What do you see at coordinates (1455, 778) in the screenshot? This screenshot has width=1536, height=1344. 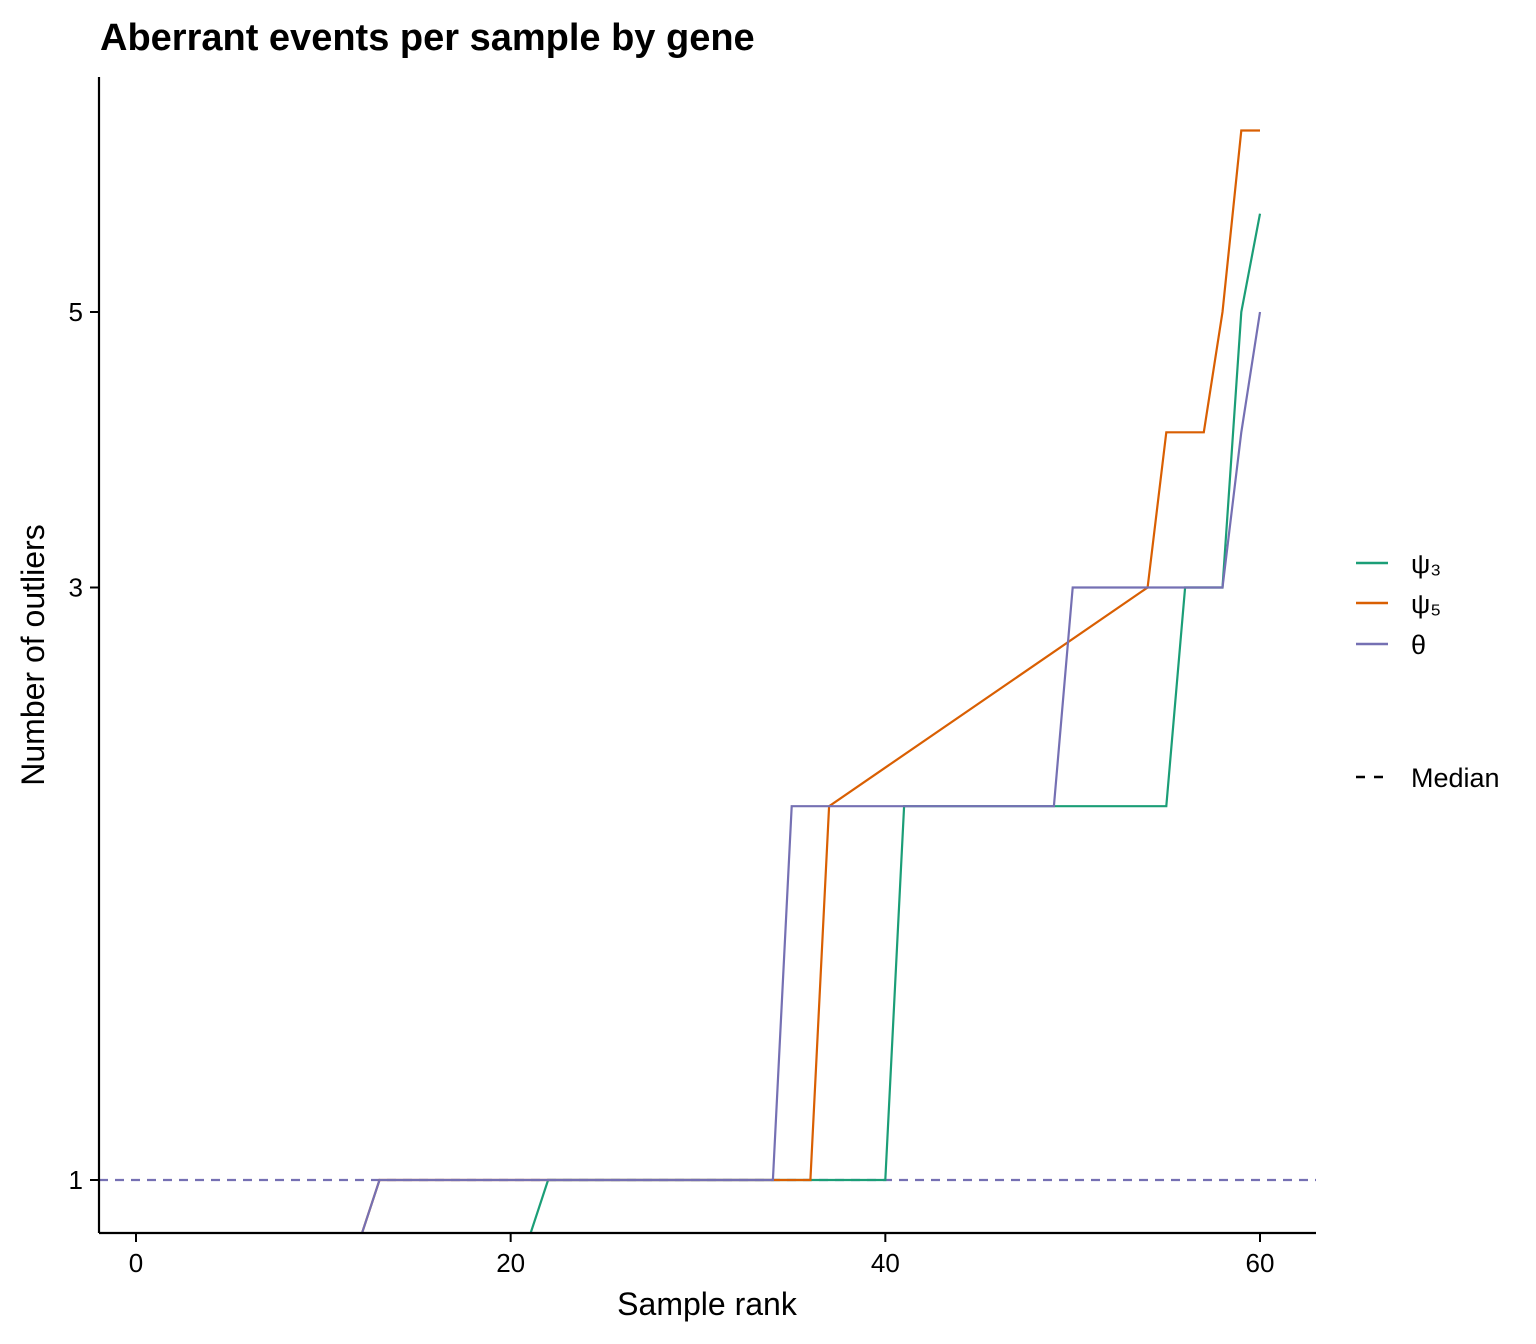 I see `legend-label-median: Median` at bounding box center [1455, 778].